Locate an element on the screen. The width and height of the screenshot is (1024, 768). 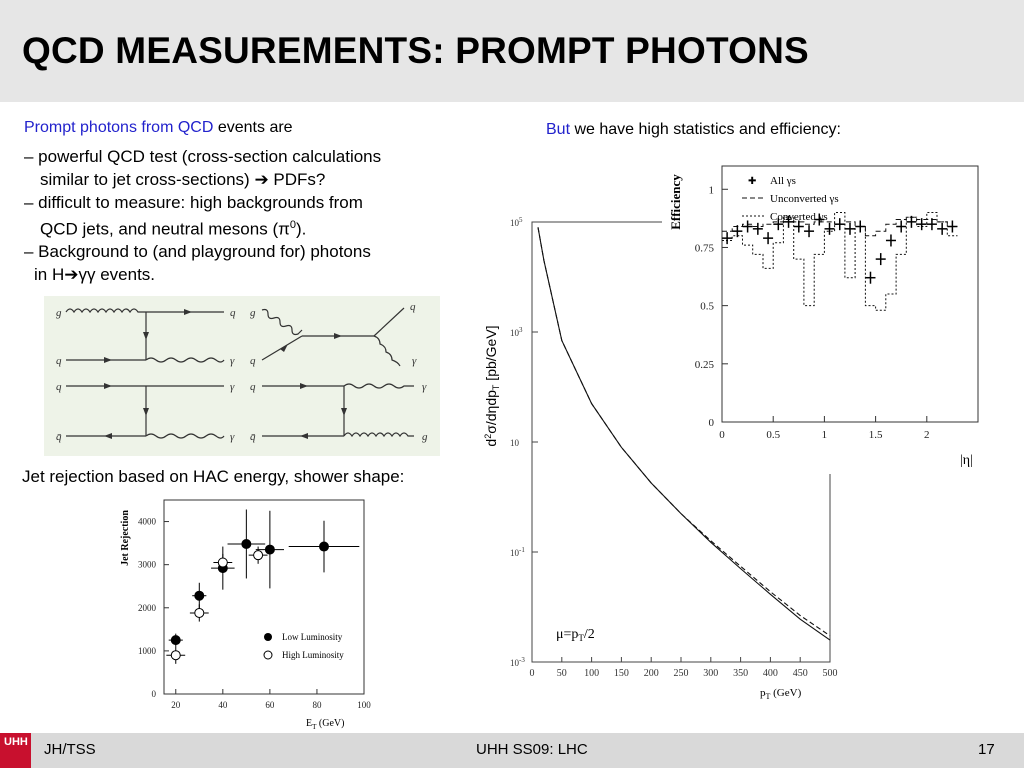
bullet-2-line-2: QCD jets, and neutral mesons (π0). is located at coordinates (173, 227).